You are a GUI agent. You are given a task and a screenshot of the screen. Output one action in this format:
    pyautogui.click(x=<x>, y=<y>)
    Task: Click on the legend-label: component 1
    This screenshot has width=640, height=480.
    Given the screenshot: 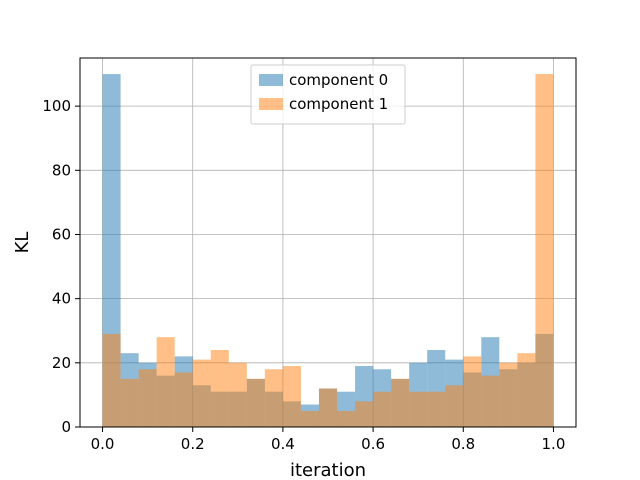 What is the action you would take?
    pyautogui.click(x=338, y=104)
    